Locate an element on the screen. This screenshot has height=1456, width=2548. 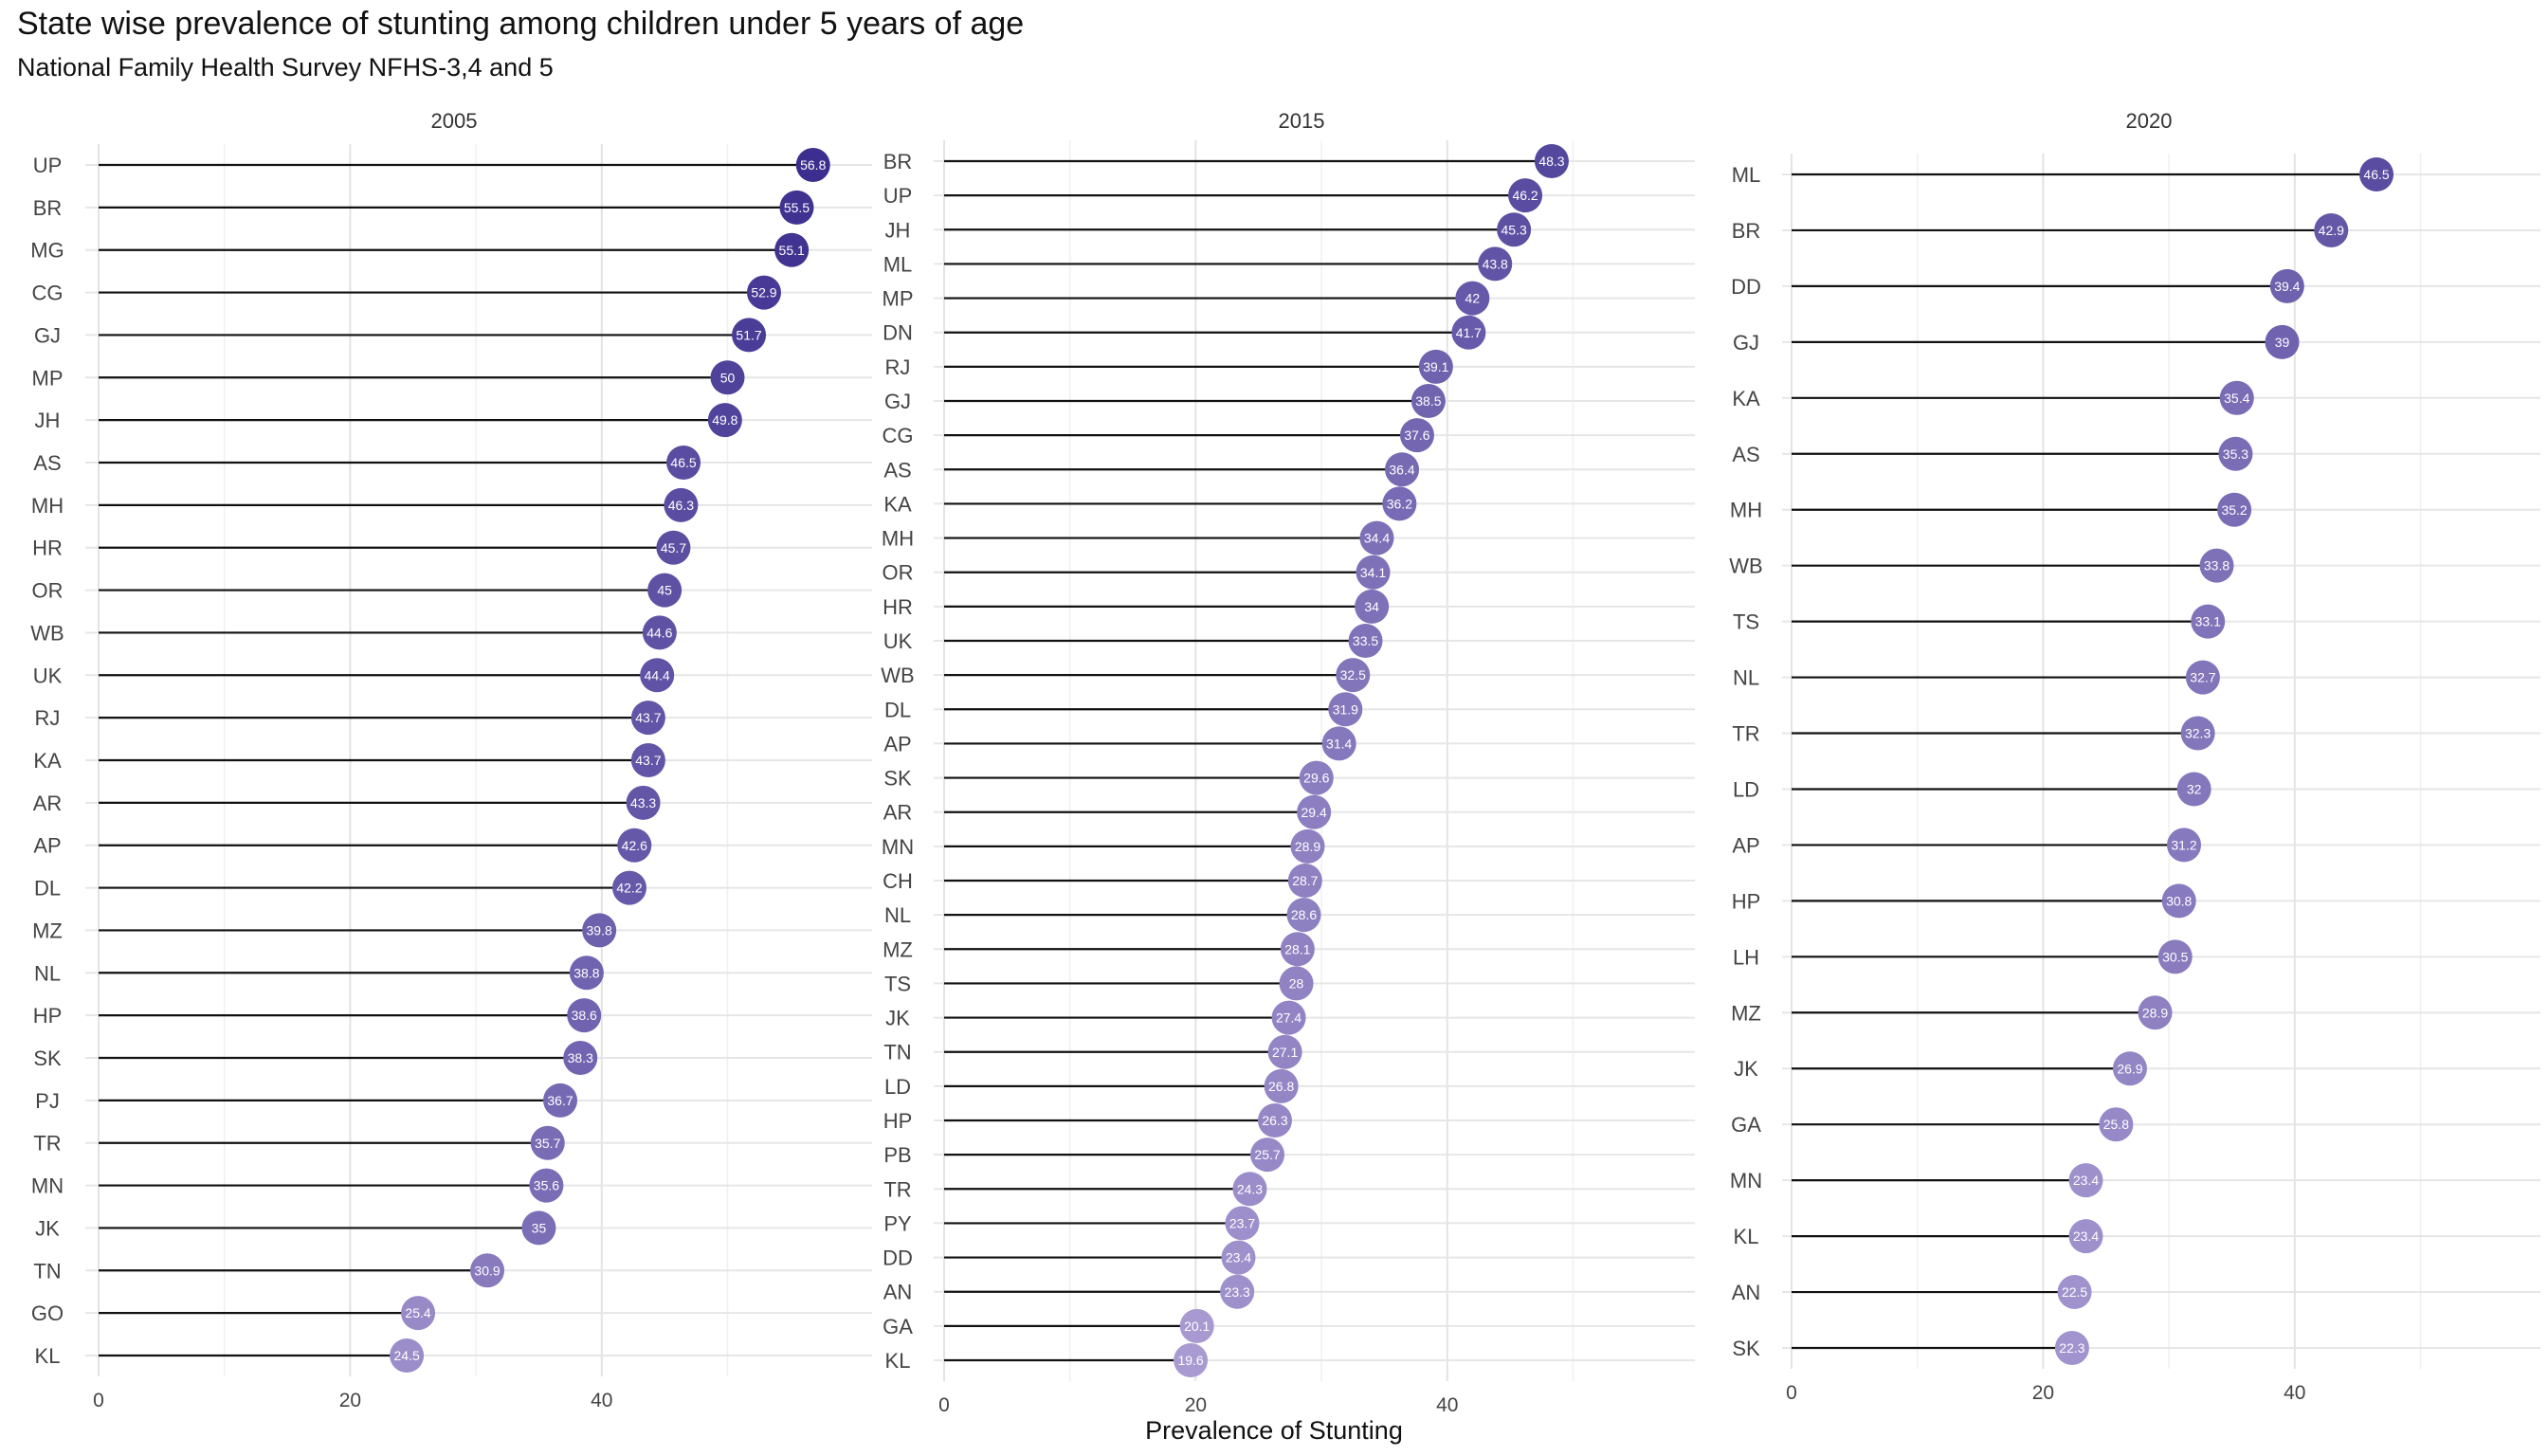
category-label: DL is located at coordinates (897, 709).